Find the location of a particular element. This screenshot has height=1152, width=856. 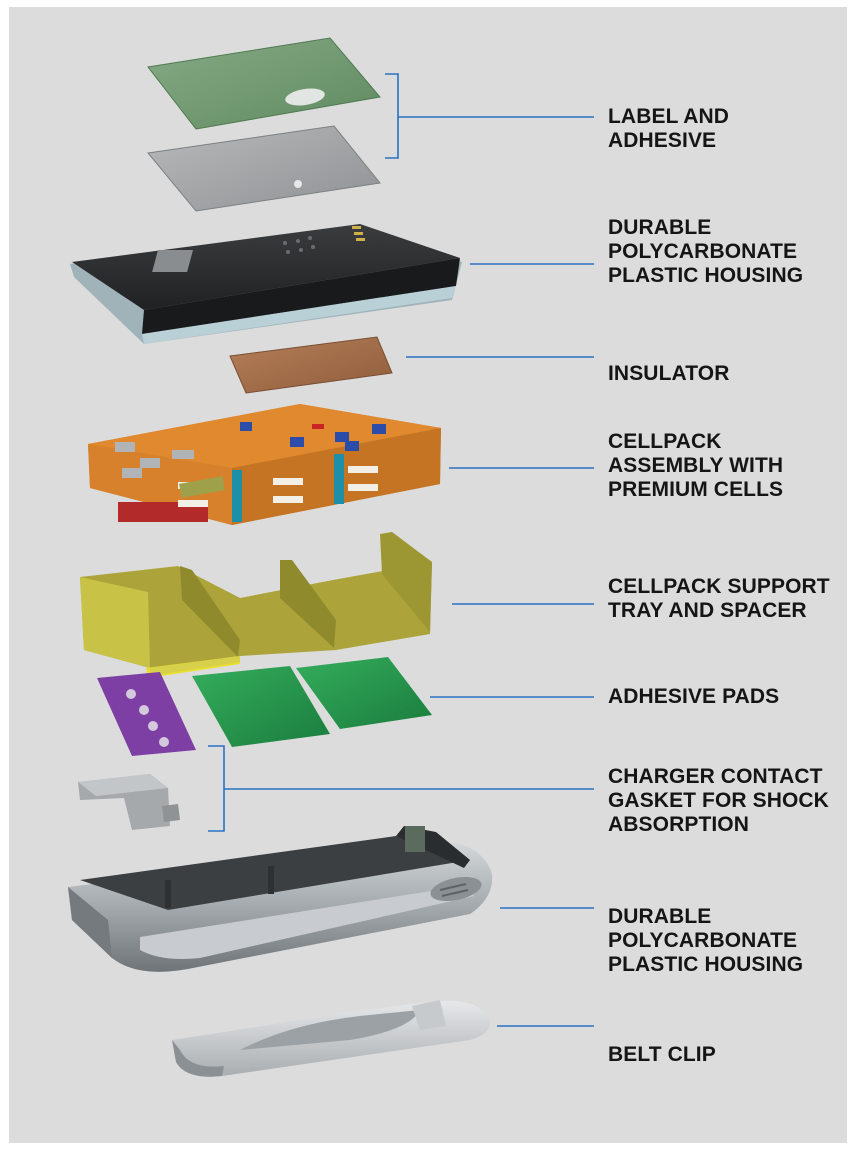

bottom-housing-part is located at coordinates (280, 899).